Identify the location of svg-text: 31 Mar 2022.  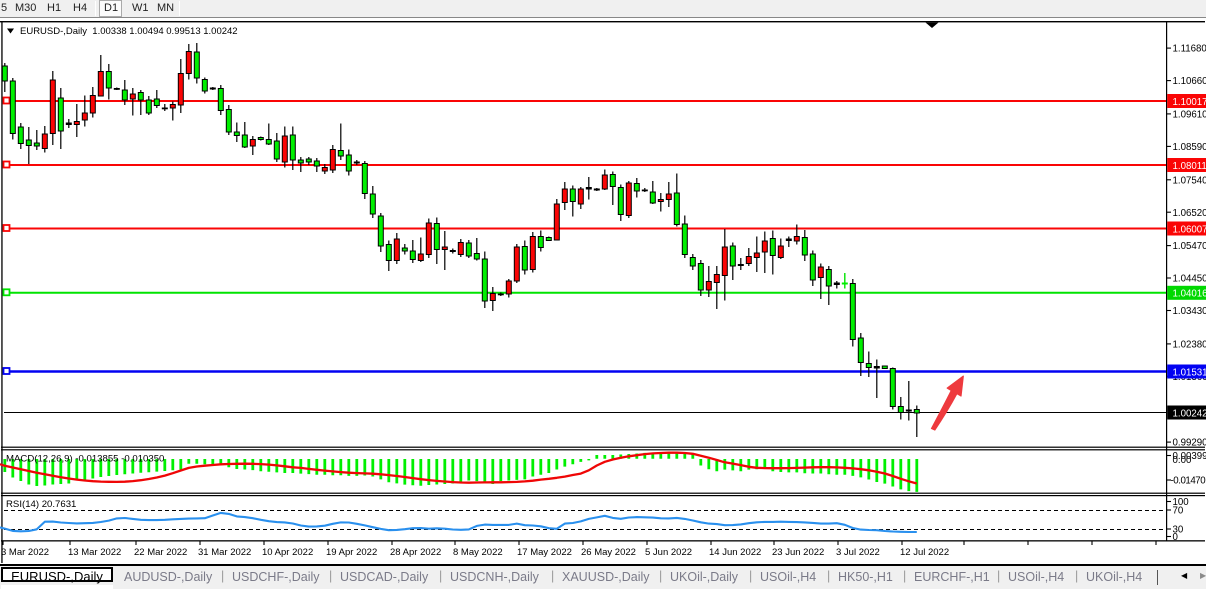
(224, 552).